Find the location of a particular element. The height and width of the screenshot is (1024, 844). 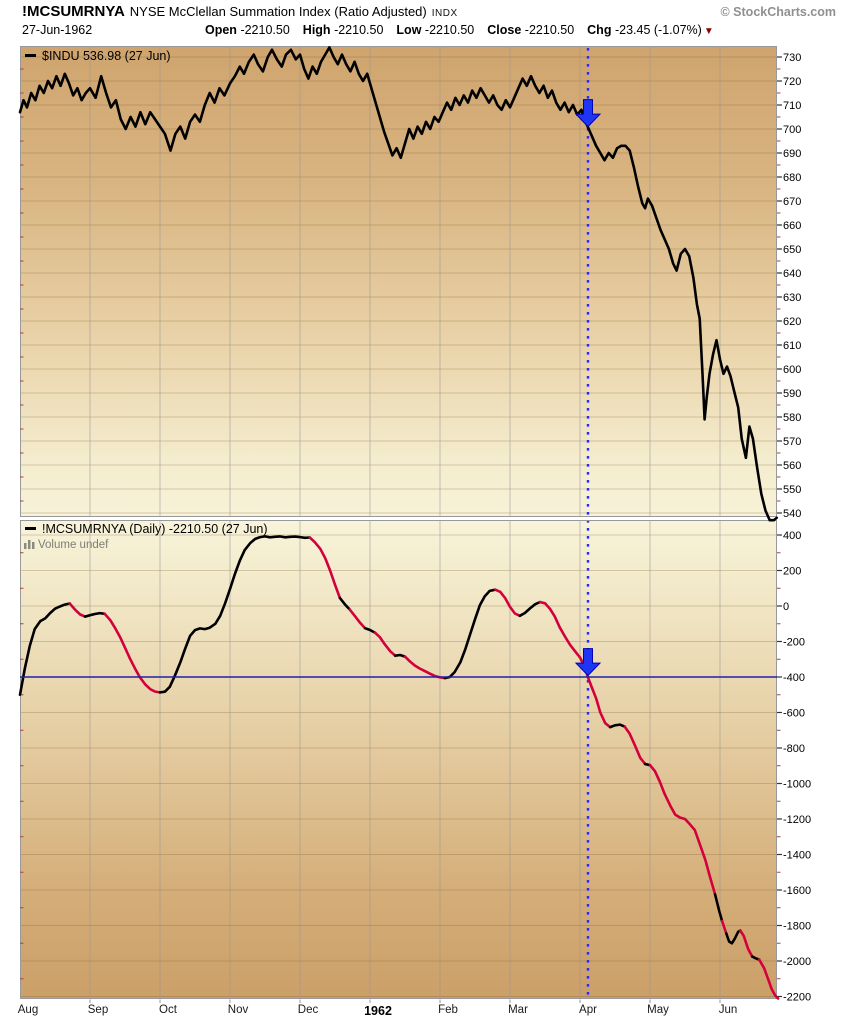

y-axis-label: -200 is located at coordinates (794, 643).